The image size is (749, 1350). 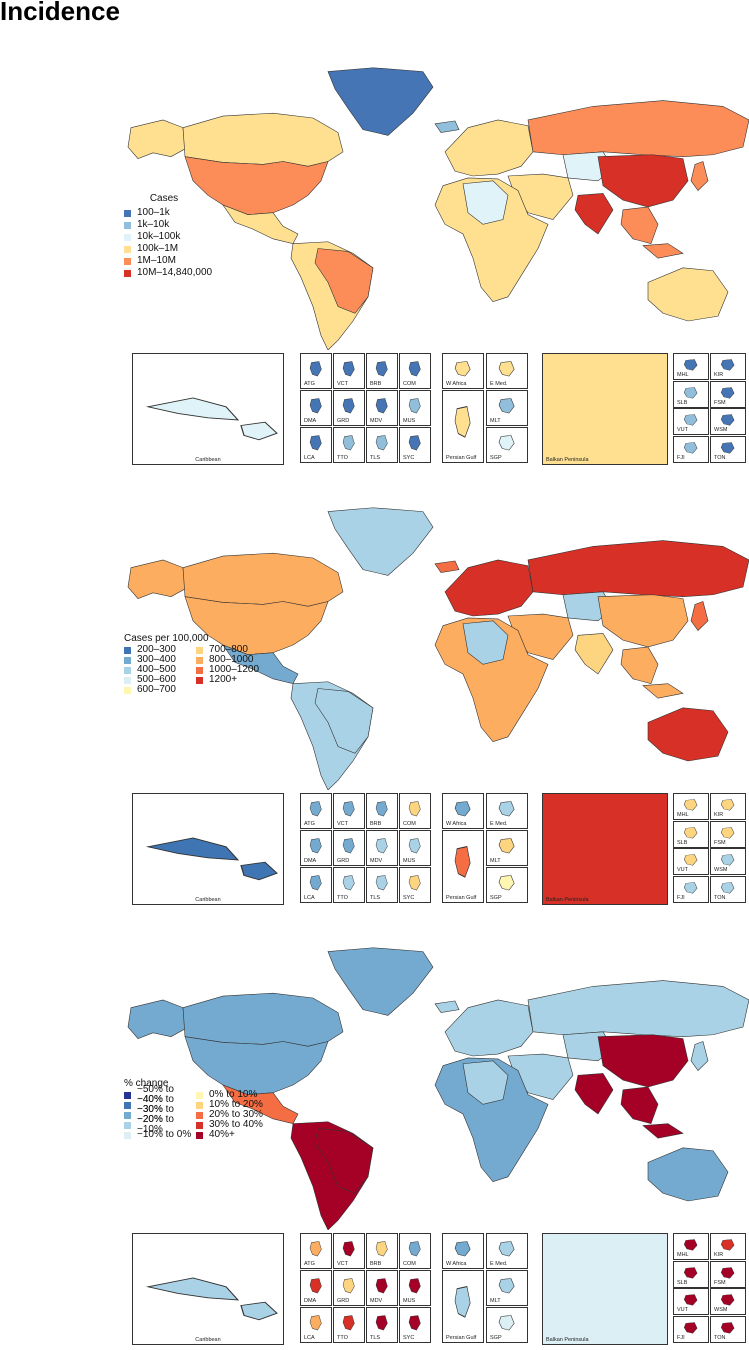 What do you see at coordinates (208, 849) in the screenshot?
I see `inset-caribbean: Caribbean` at bounding box center [208, 849].